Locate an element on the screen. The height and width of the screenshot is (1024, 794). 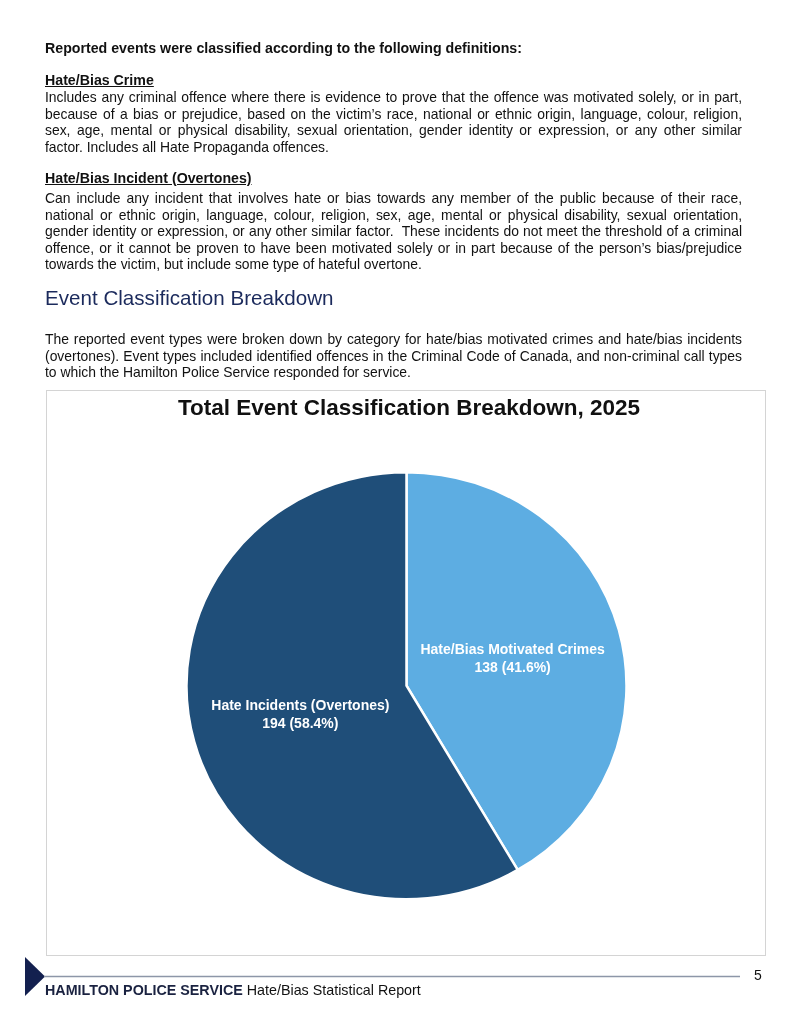
text: Reported events were classified according to the following definitions: is located at coordinates (283, 48).